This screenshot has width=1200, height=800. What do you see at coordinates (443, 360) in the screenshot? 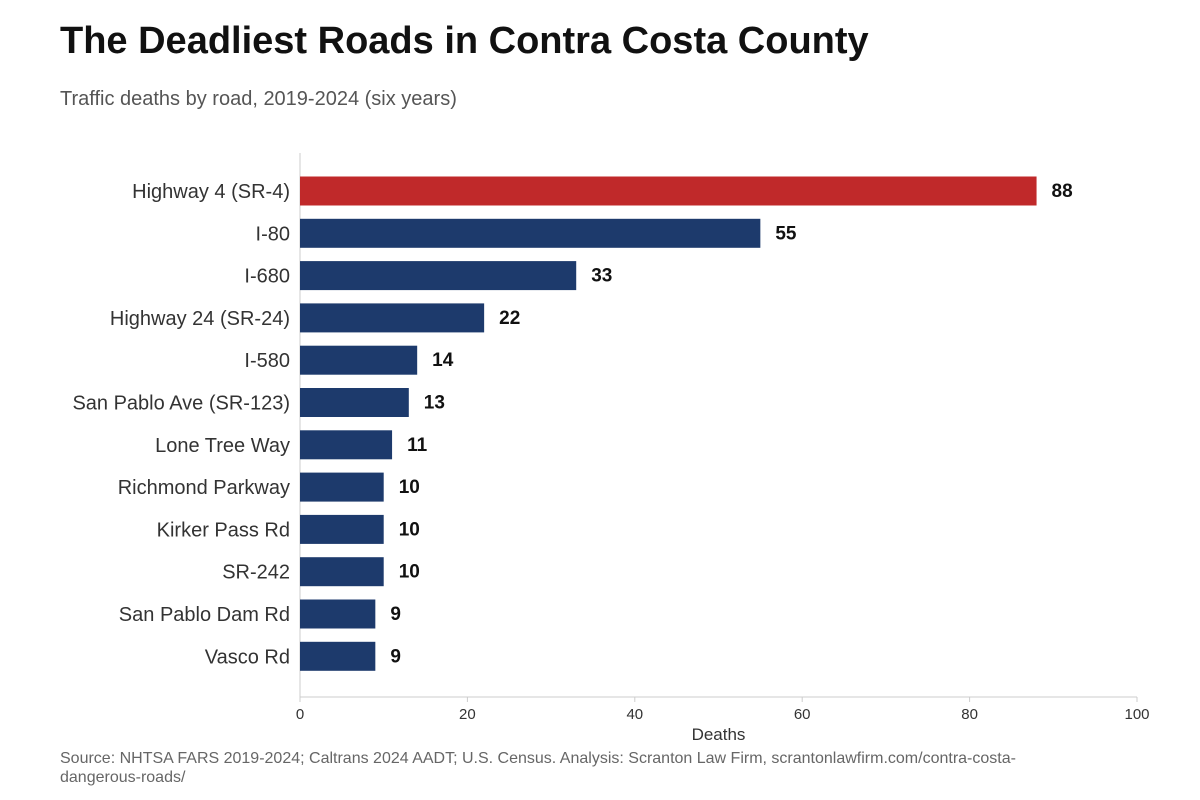
I see `value-label: 14` at bounding box center [443, 360].